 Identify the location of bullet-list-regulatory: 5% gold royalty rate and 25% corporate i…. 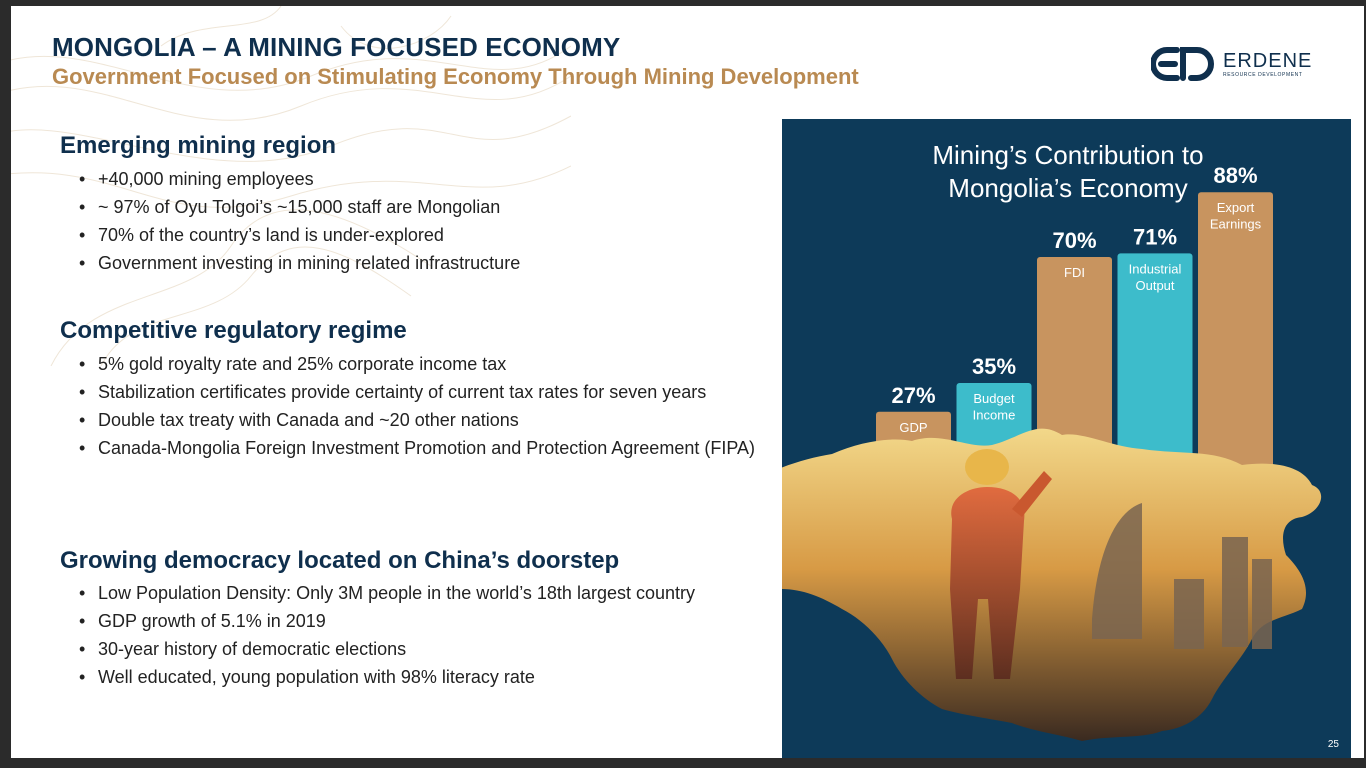
(418, 410).